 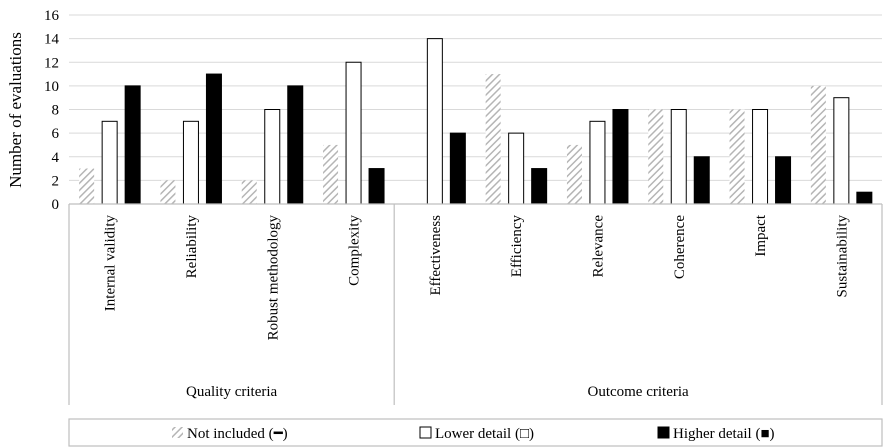 I want to click on y-tick-label: 6, so click(x=56, y=134).